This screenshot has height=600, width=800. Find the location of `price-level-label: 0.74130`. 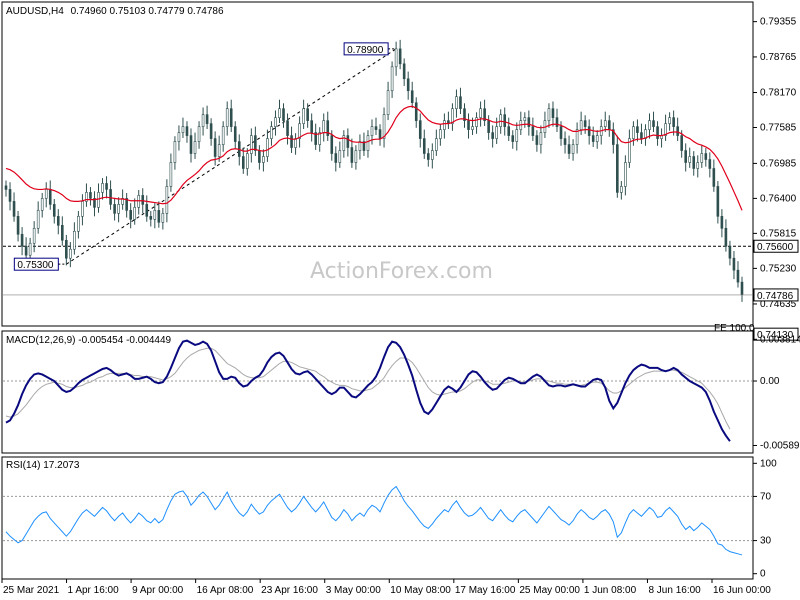

price-level-label: 0.74130 is located at coordinates (775, 335).